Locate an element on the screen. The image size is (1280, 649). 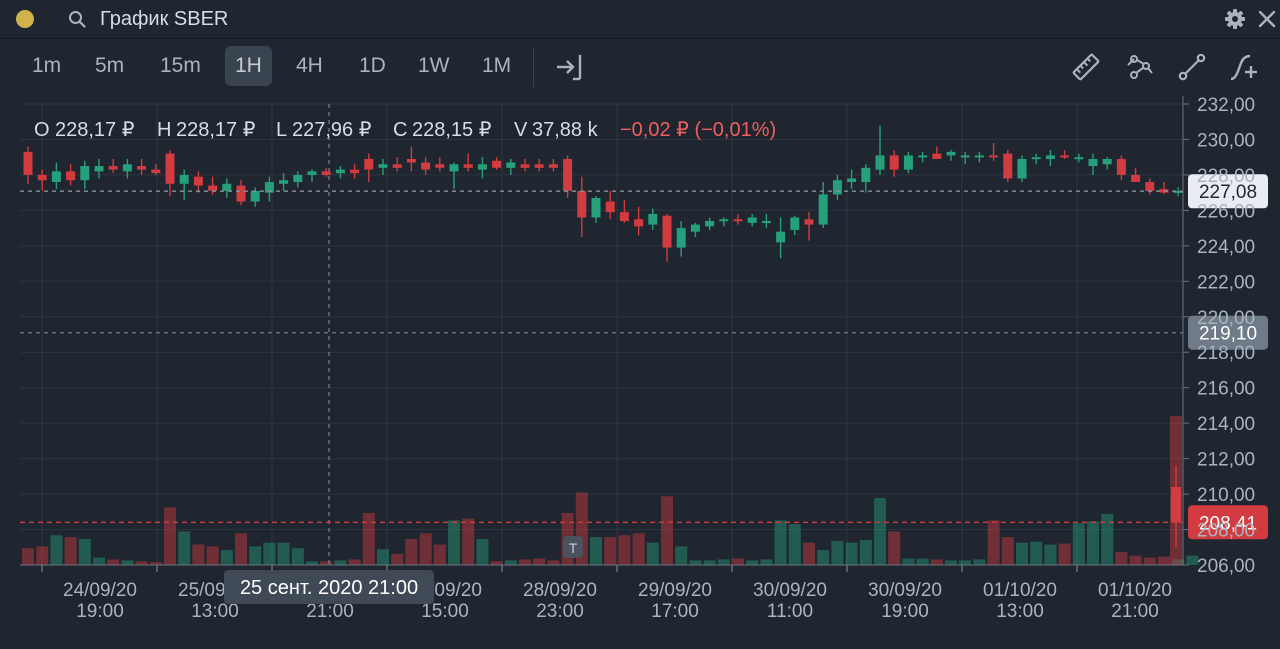
x-tick-time: 15:00 is located at coordinates (445, 611).